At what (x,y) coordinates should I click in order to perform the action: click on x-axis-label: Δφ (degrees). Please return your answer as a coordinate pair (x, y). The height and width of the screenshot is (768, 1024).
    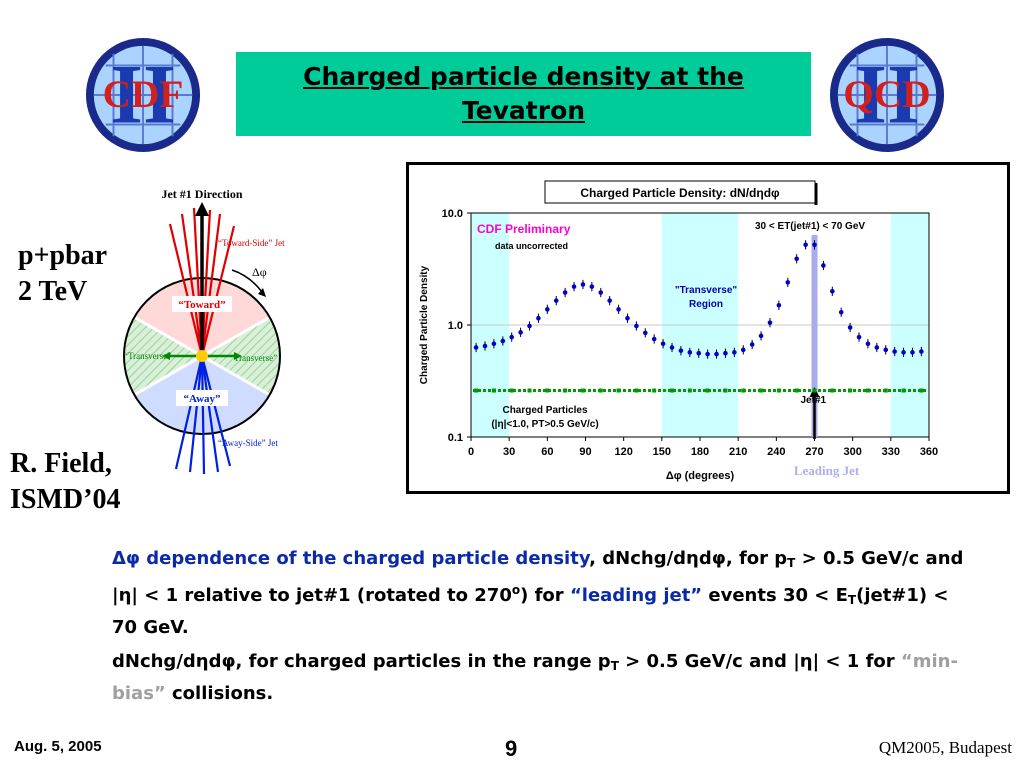
    Looking at the image, I should click on (700, 476).